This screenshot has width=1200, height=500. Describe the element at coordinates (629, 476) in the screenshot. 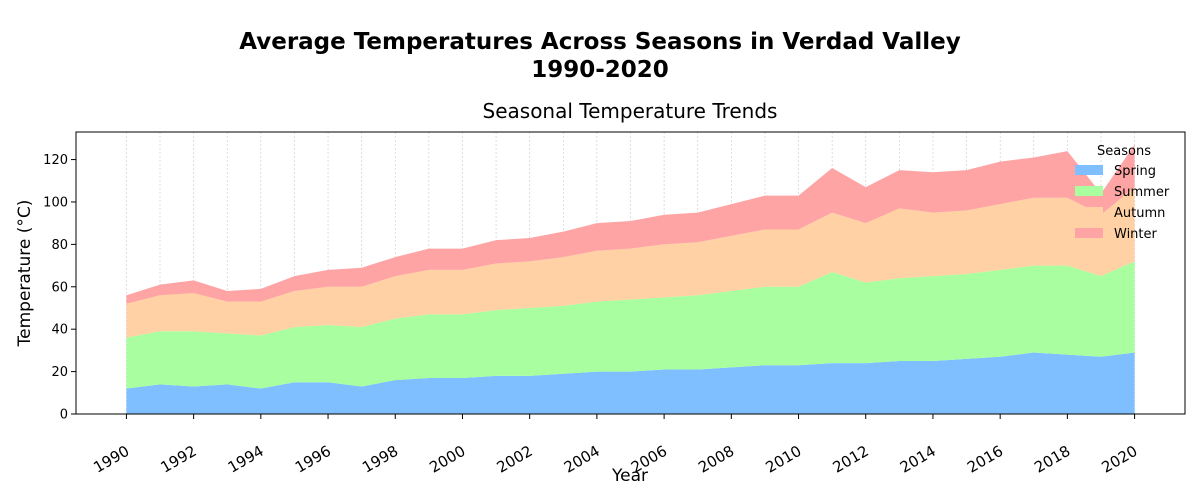

I see `x-axis-label: Year` at that location.